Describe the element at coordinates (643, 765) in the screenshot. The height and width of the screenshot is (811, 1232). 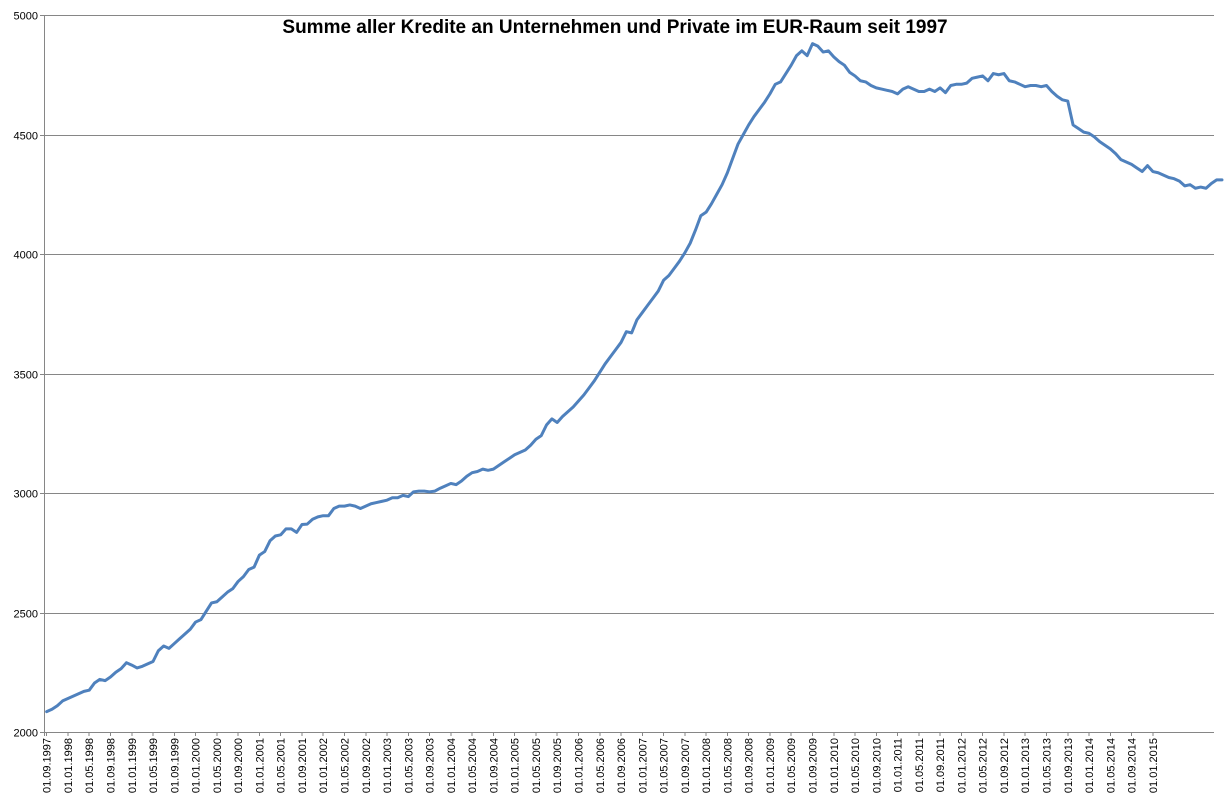
I see `x-tick-label: 01.01.2007` at that location.